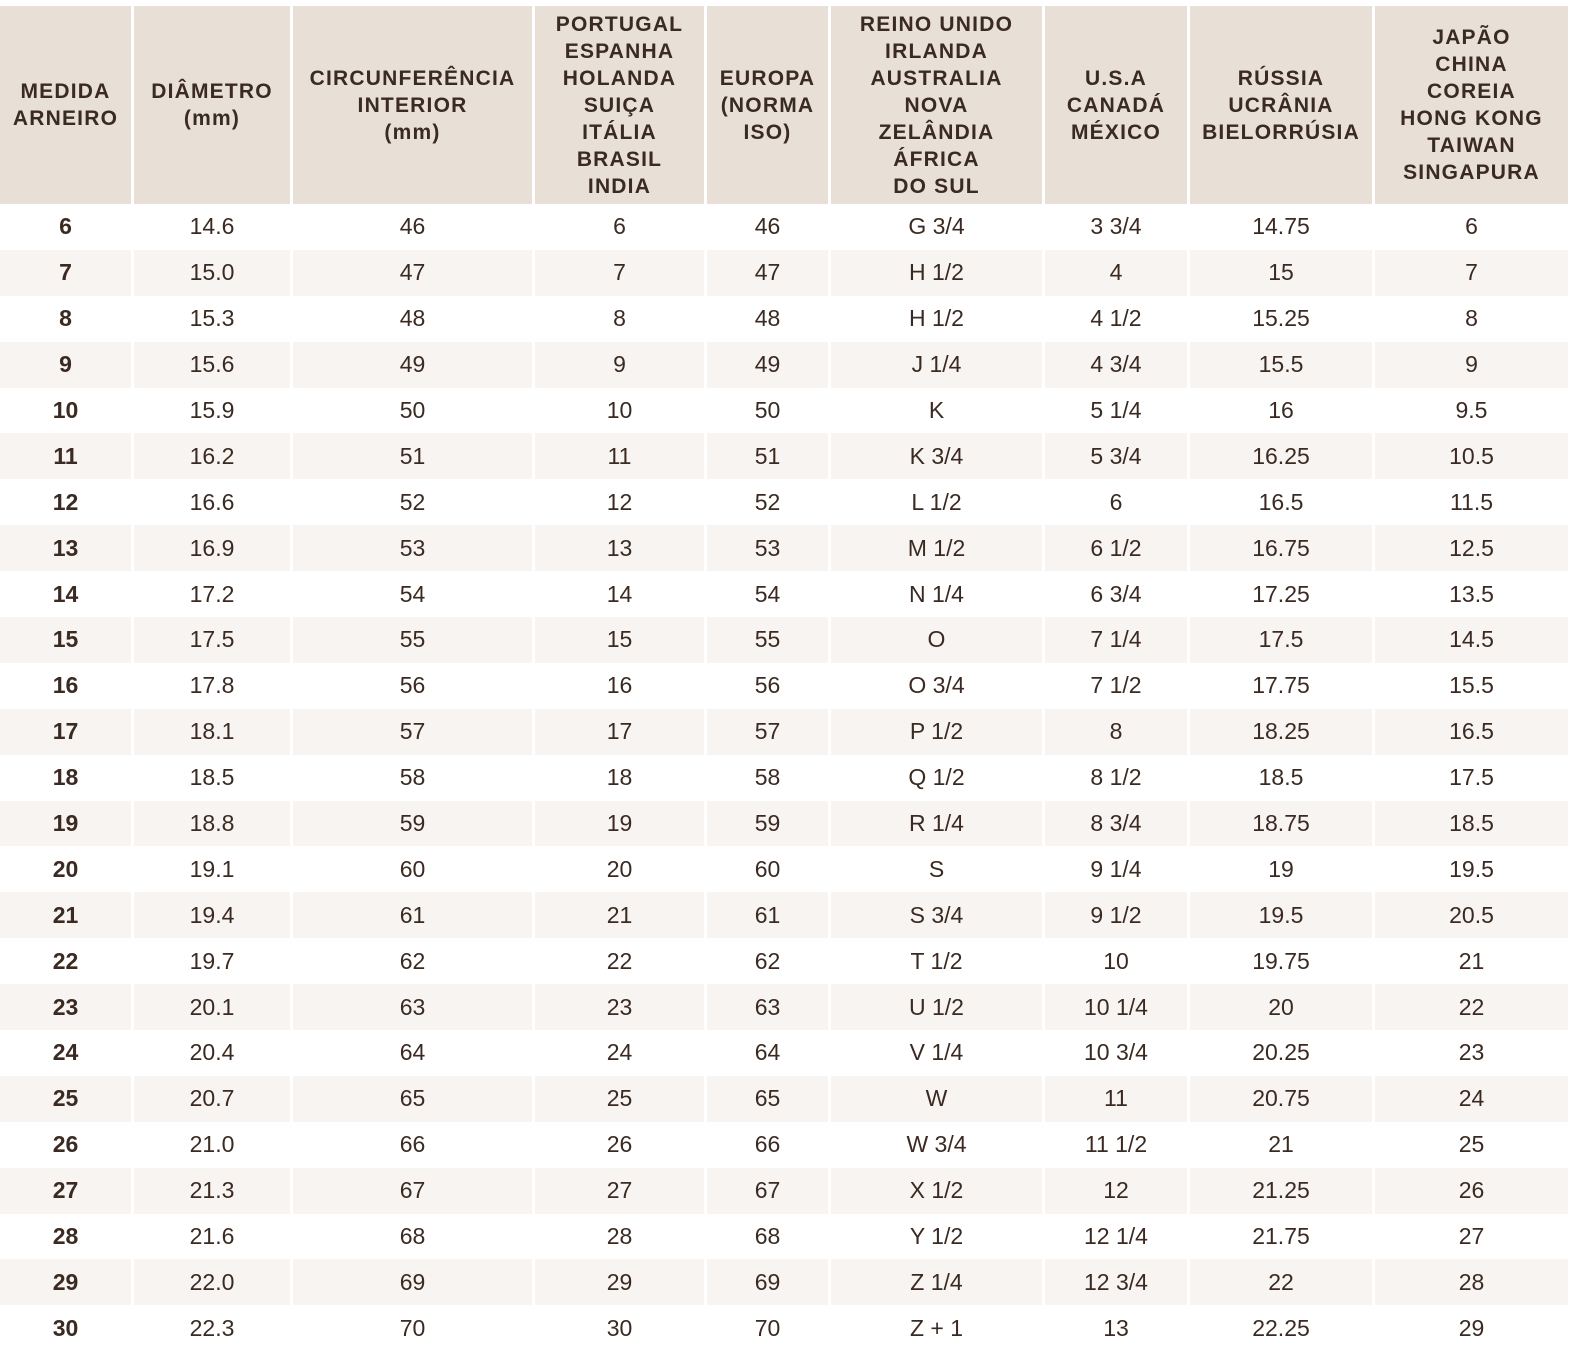 The width and height of the screenshot is (1576, 1354). What do you see at coordinates (213, 594) in the screenshot?
I see `table-cell: 17.2` at bounding box center [213, 594].